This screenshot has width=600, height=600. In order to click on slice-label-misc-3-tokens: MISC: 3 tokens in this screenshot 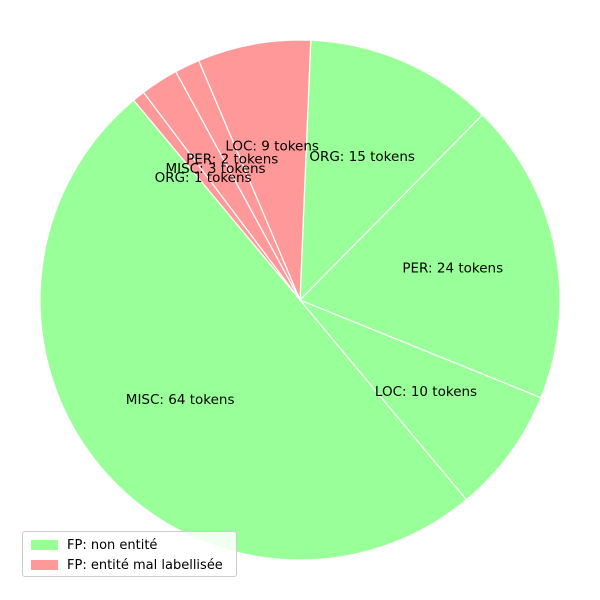, I will do `click(215, 169)`.